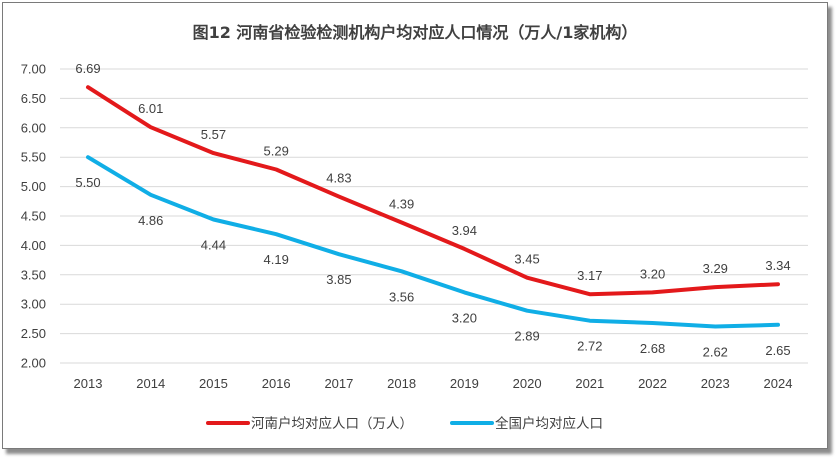 Image resolution: width=840 pixels, height=461 pixels. I want to click on y-tick-label: 6.50, so click(33, 98).